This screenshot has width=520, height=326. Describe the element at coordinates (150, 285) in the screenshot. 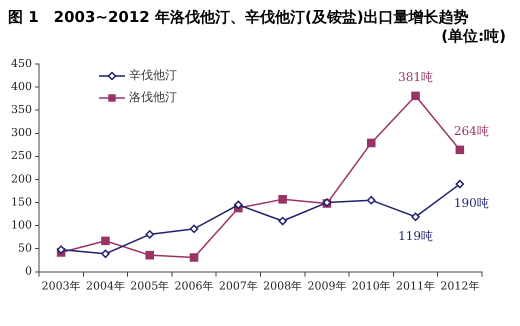

I see `x-tick-label: 2005年` at that location.